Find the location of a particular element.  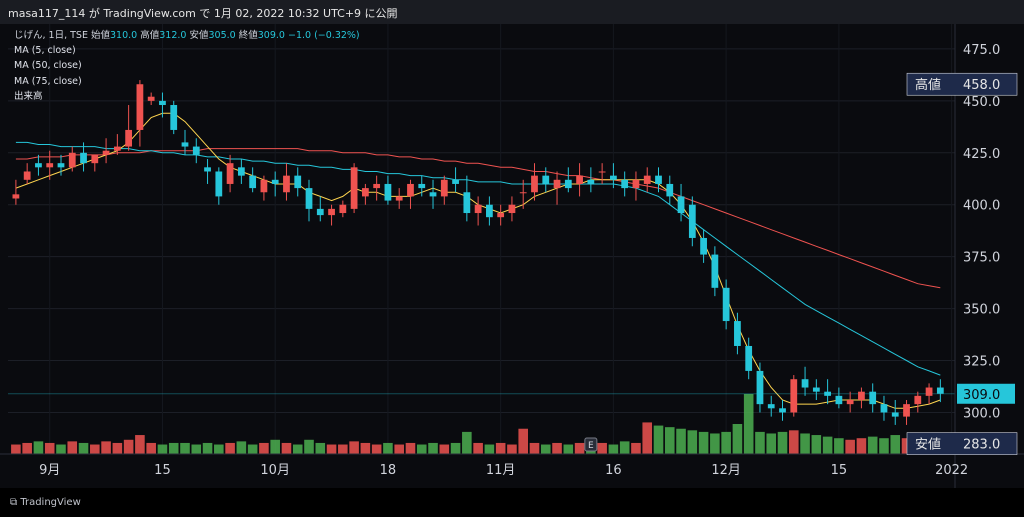

legend-volume: 出来高 is located at coordinates (28, 96).